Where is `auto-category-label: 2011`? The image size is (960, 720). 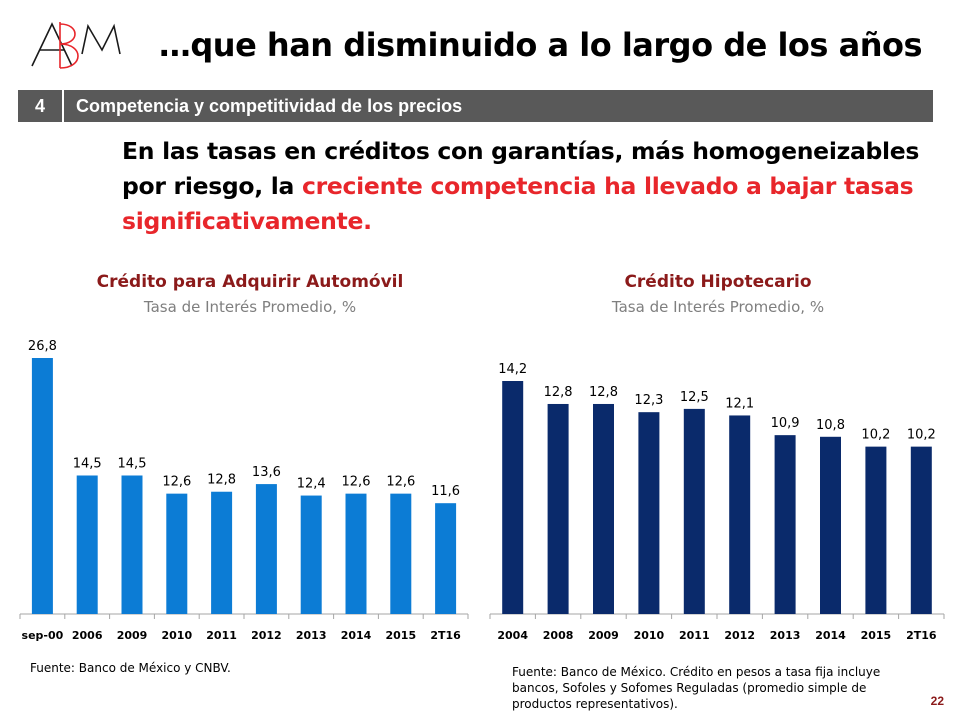
auto-category-label: 2011 is located at coordinates (221, 635).